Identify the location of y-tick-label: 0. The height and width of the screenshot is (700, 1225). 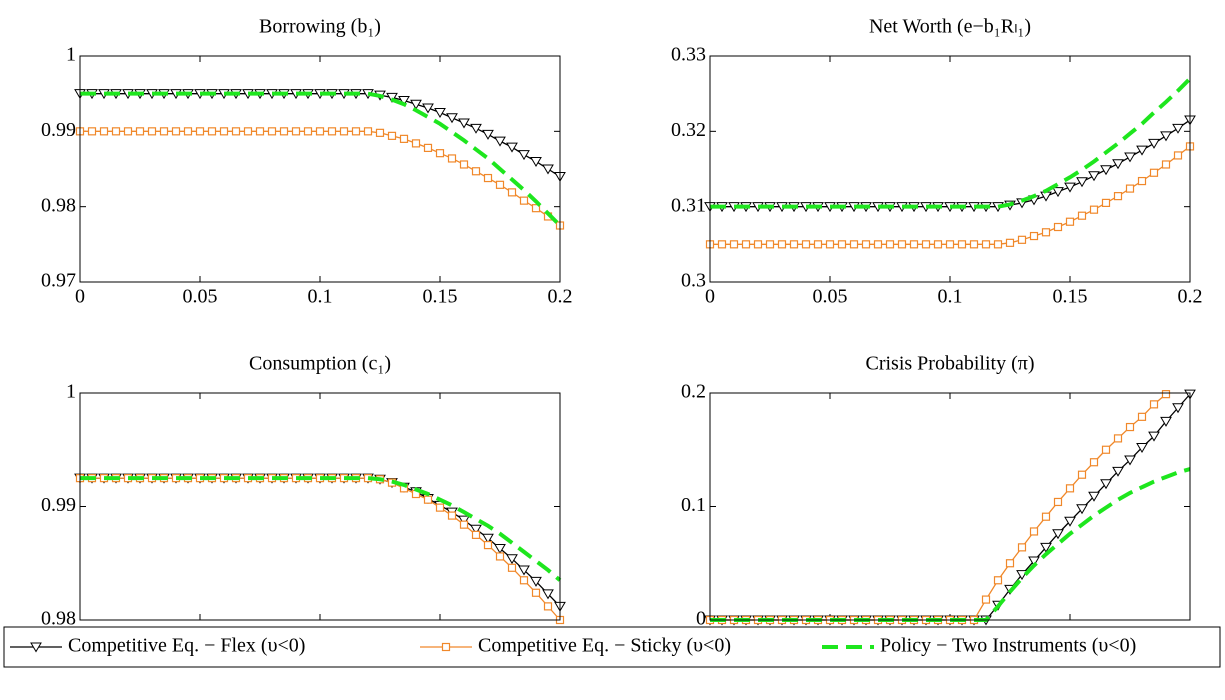
(701, 619).